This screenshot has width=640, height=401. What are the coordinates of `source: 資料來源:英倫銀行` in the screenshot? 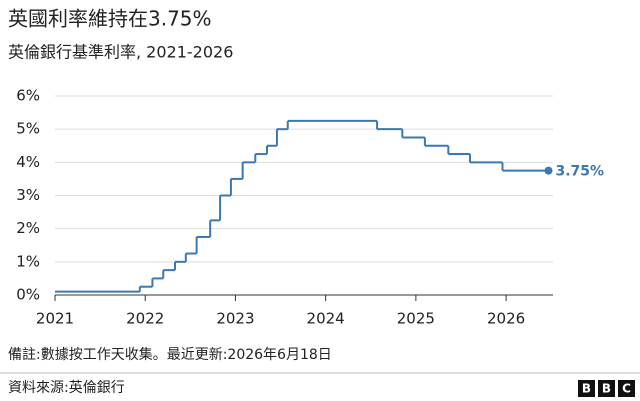 It's located at (66, 387).